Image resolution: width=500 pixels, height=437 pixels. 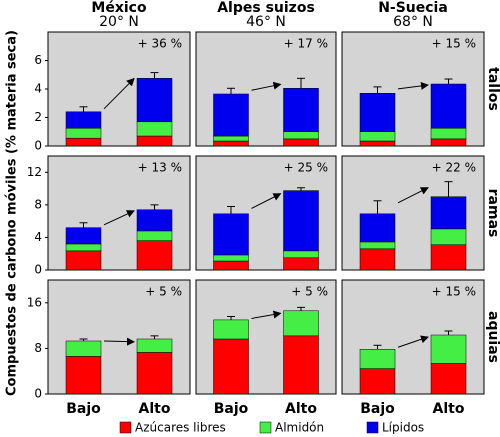 What do you see at coordinates (266, 8) in the screenshot?
I see `column-title: Alpes suizos` at bounding box center [266, 8].